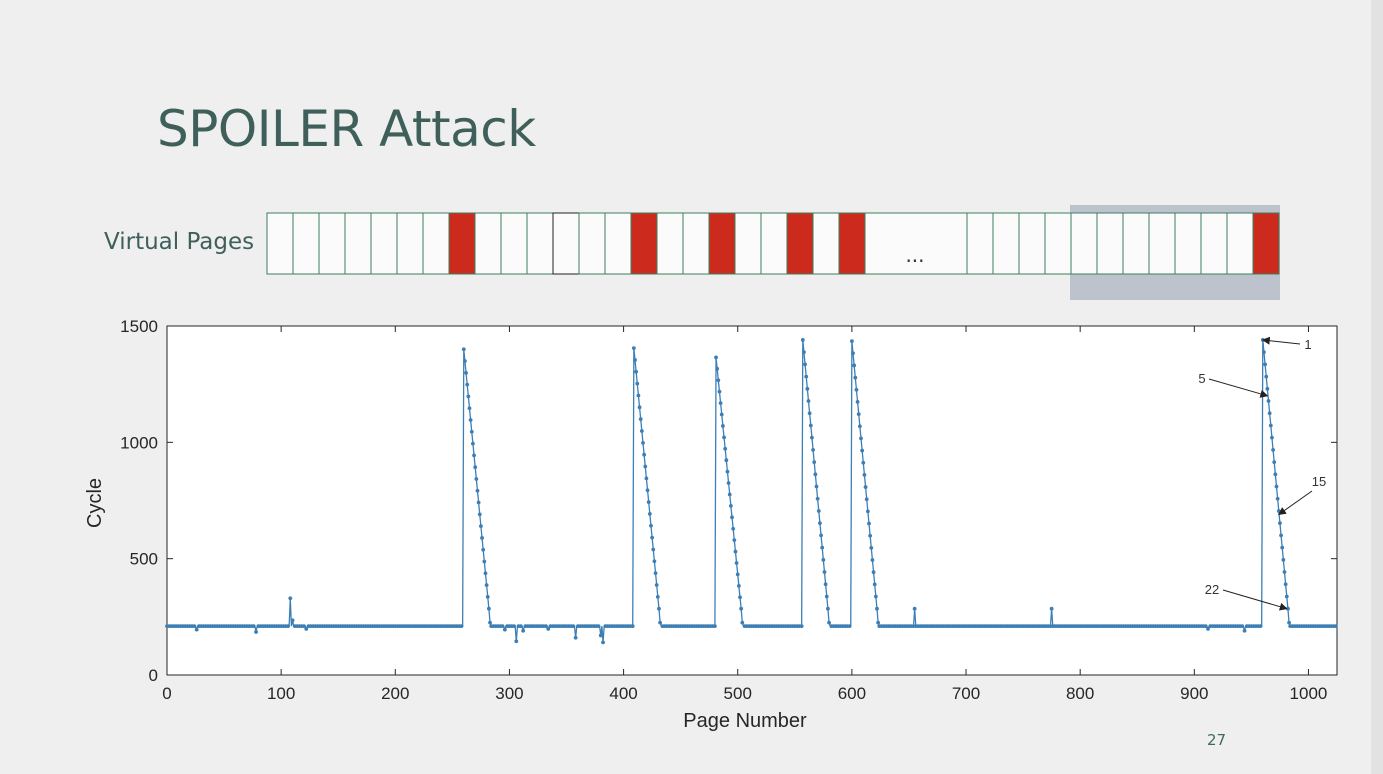 This screenshot has height=774, width=1383. Describe the element at coordinates (1319, 481) in the screenshot. I see `annotation-label: 15` at that location.